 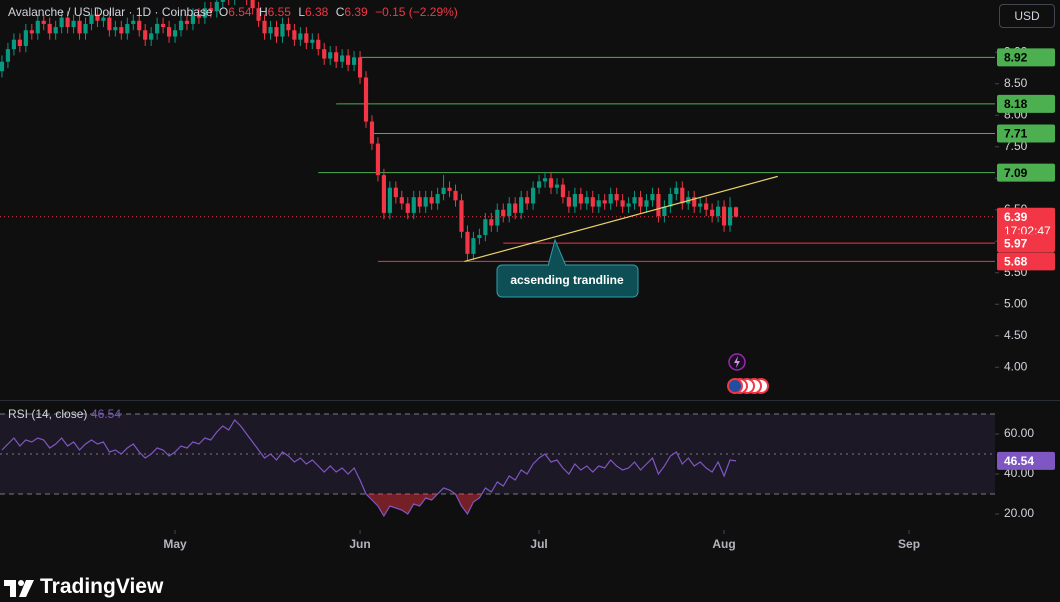 I want to click on brand: TradingView, so click(x=102, y=586).